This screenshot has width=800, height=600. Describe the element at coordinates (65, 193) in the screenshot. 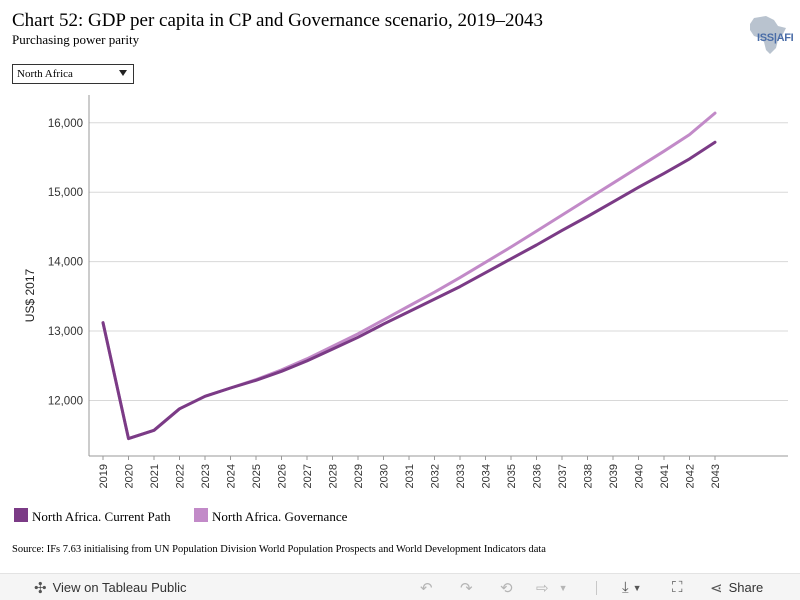

I see `y-tick-label: 15,000` at that location.